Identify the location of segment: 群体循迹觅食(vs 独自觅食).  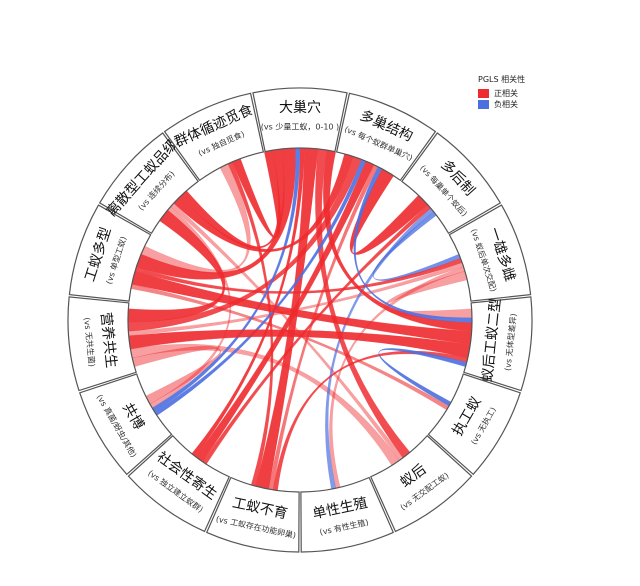
(214, 137).